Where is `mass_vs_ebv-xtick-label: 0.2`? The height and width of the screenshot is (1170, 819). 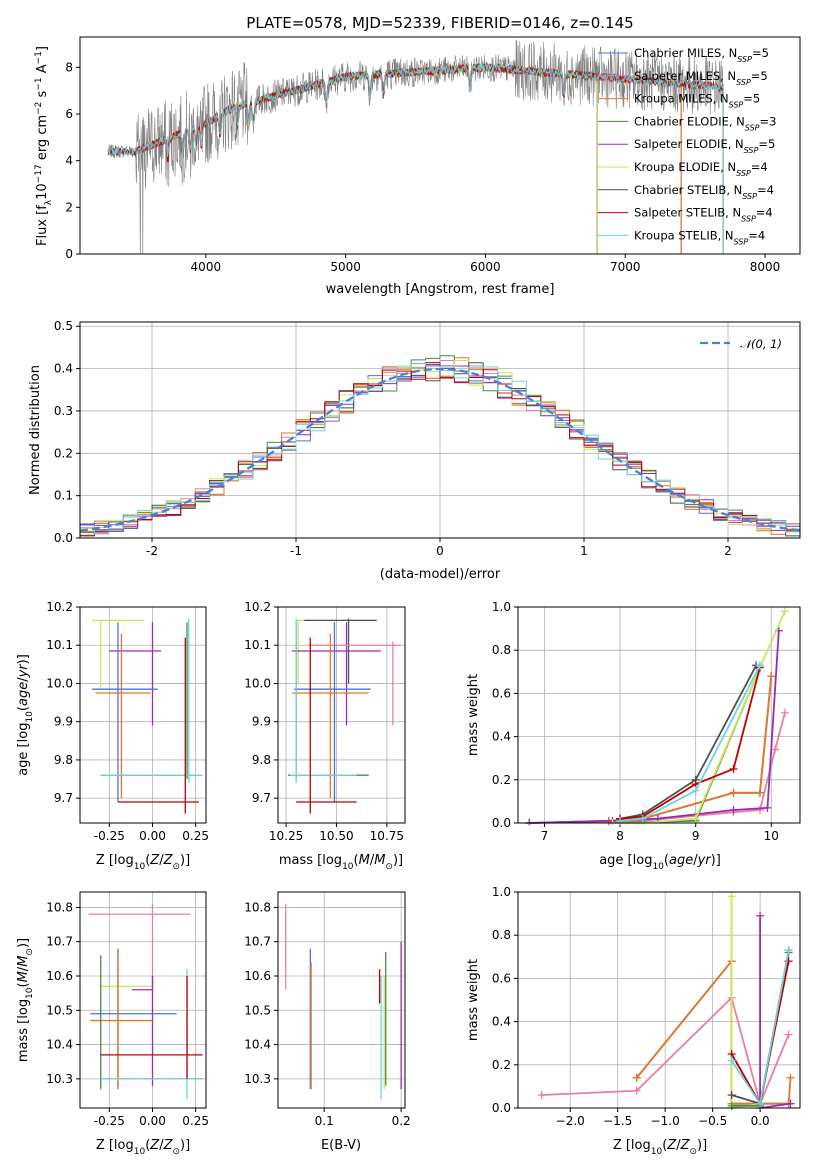 mass_vs_ebv-xtick-label: 0.2 is located at coordinates (401, 1121).